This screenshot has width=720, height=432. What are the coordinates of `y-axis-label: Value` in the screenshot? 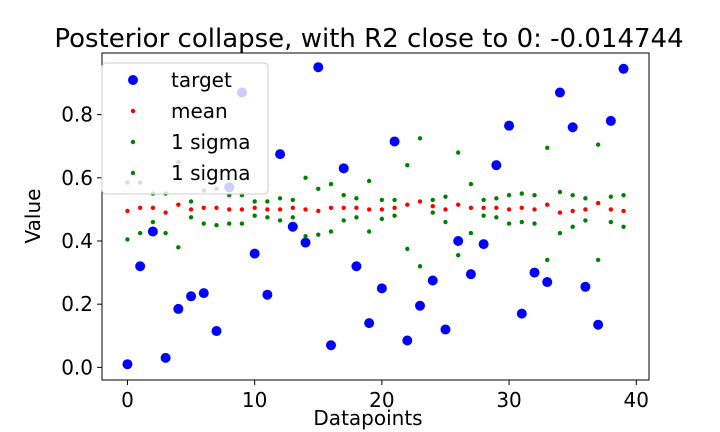 It's located at (33, 216).